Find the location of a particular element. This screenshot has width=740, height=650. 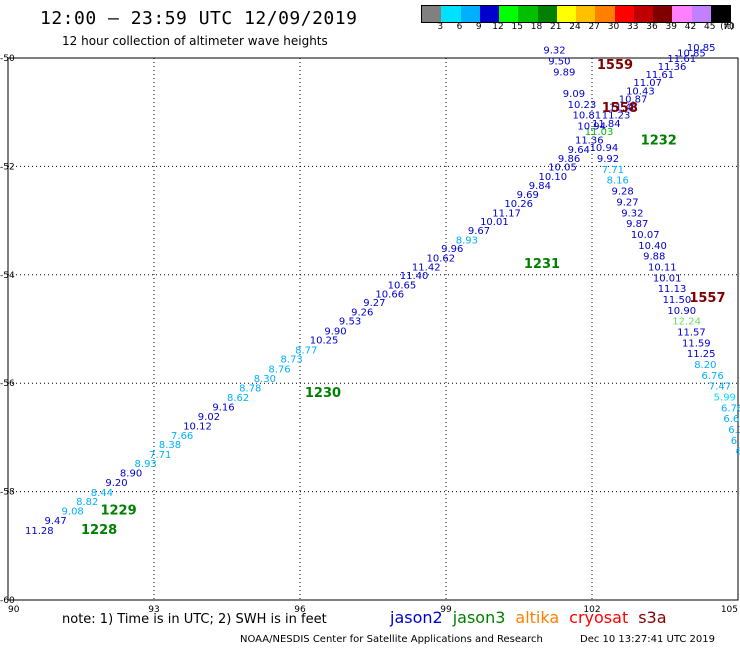

wave-height-point: 12.24 is located at coordinates (686, 322).